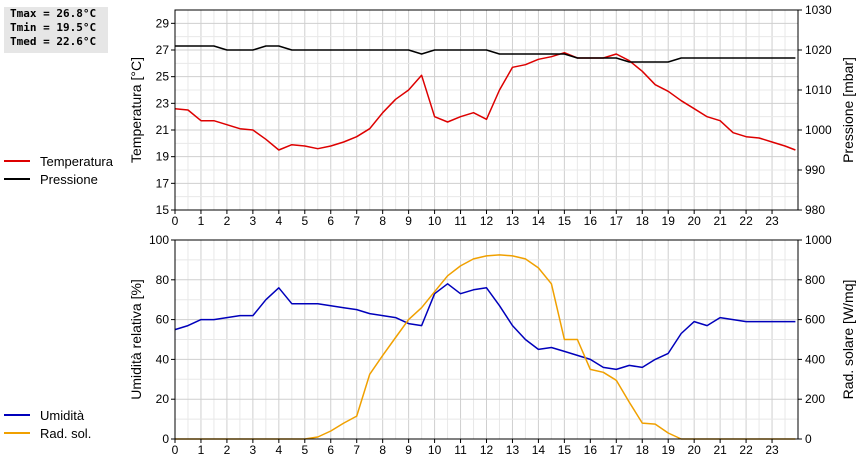 Image resolution: width=860 pixels, height=460 pixels. I want to click on y-axis-label: Temperatura [°C], so click(136, 110).